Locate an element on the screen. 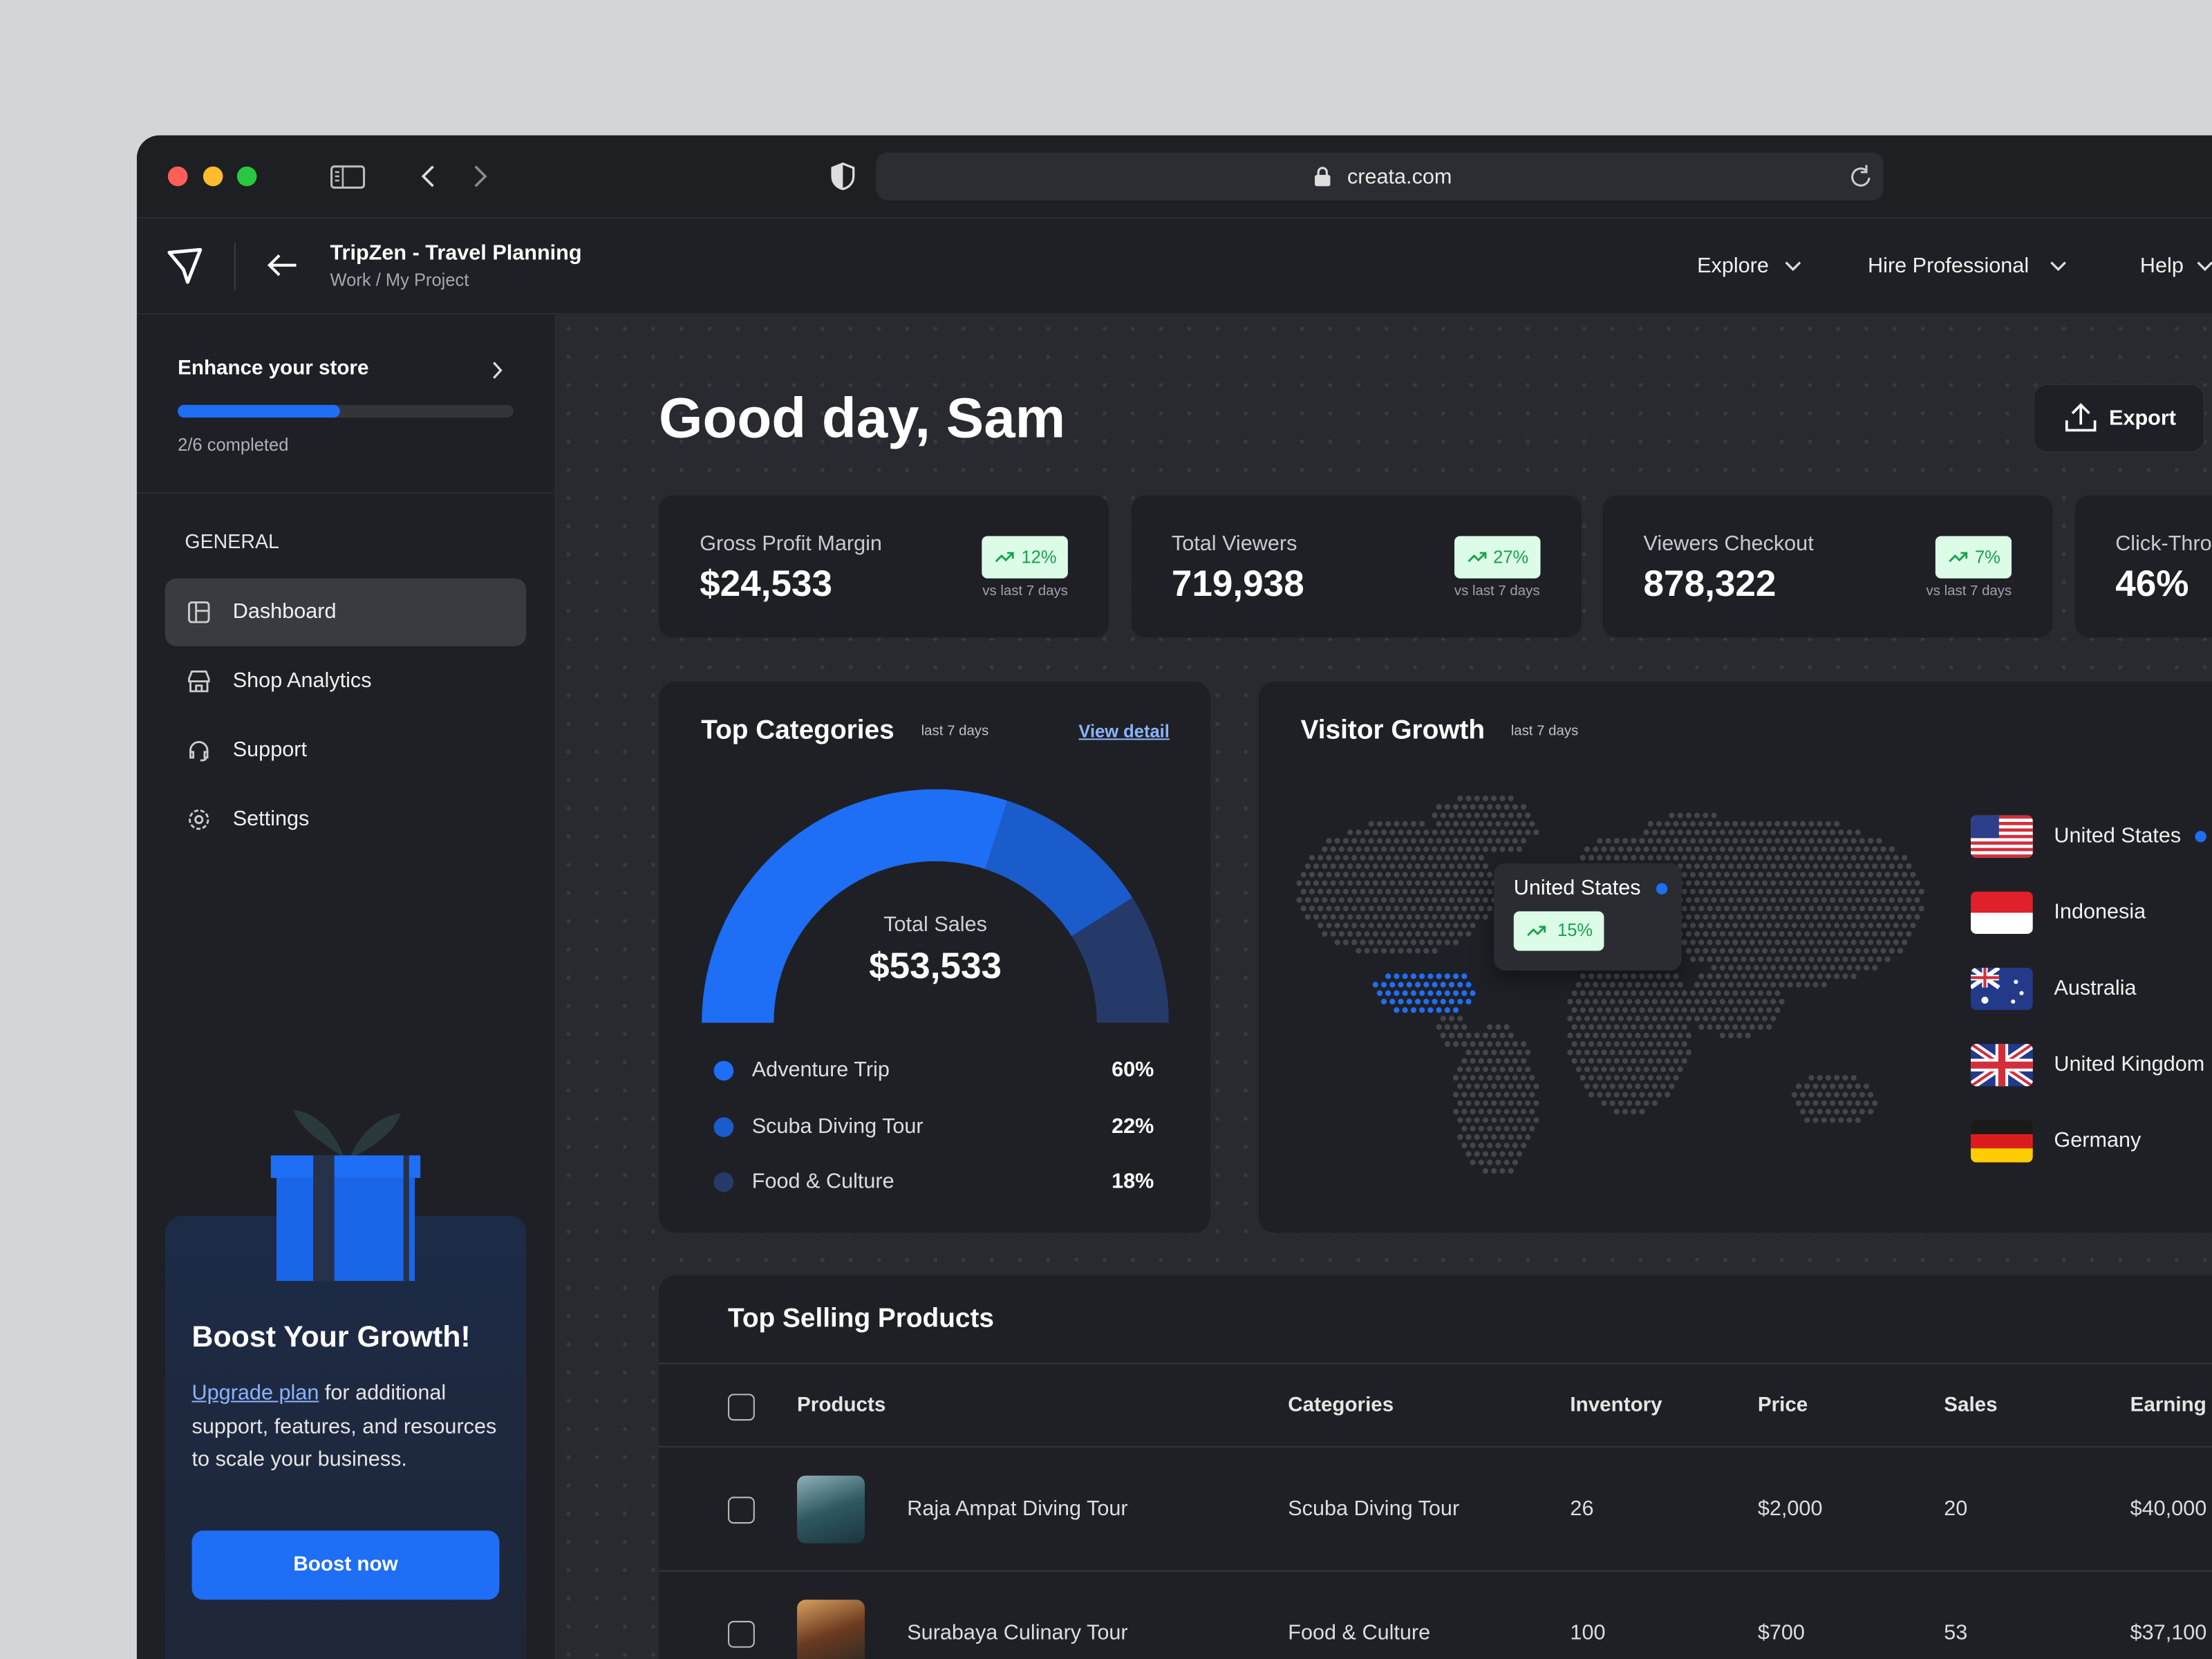 The height and width of the screenshot is (1659, 2212). stat-value: 719,938 is located at coordinates (1237, 583).